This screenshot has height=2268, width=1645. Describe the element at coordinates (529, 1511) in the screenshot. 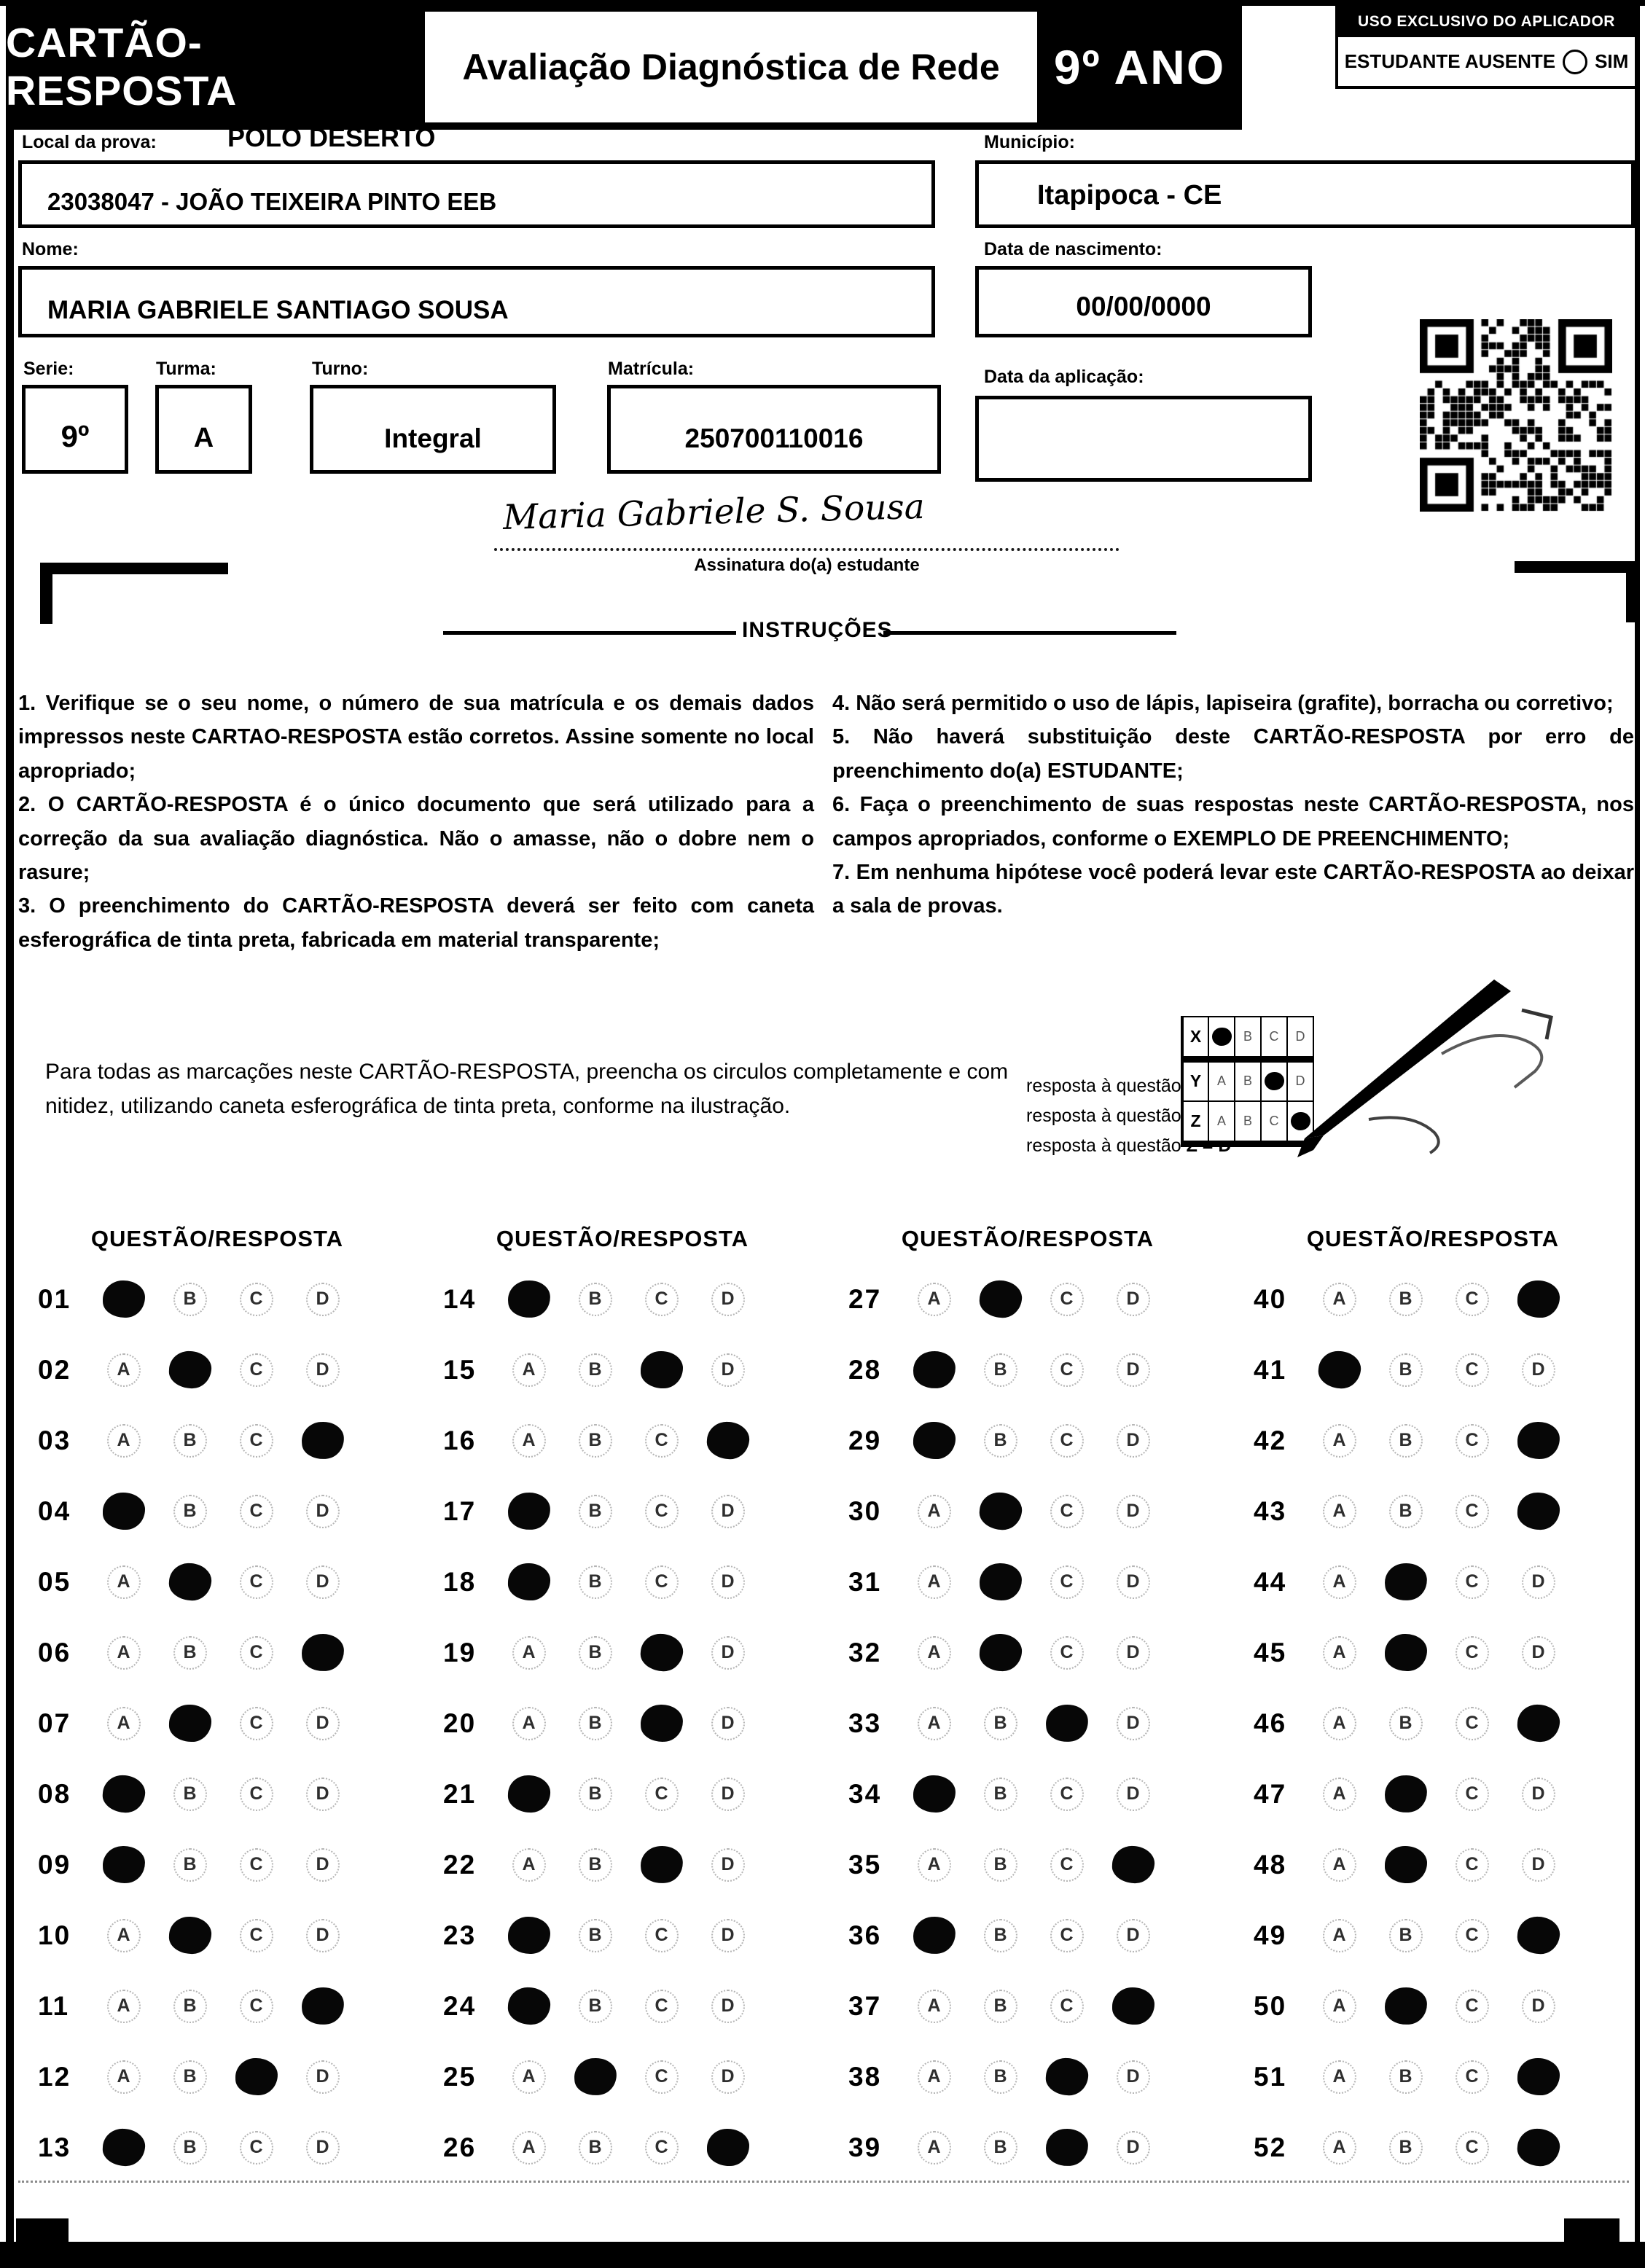

I see `answer-bubble-17-A` at that location.